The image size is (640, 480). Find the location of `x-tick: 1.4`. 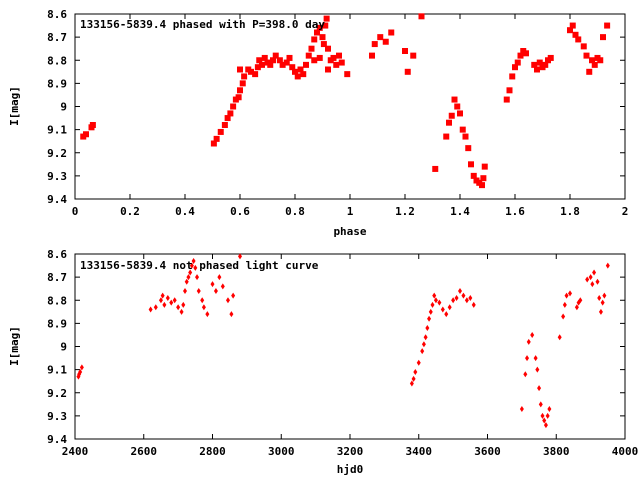

x-tick: 1.4 is located at coordinates (460, 116).